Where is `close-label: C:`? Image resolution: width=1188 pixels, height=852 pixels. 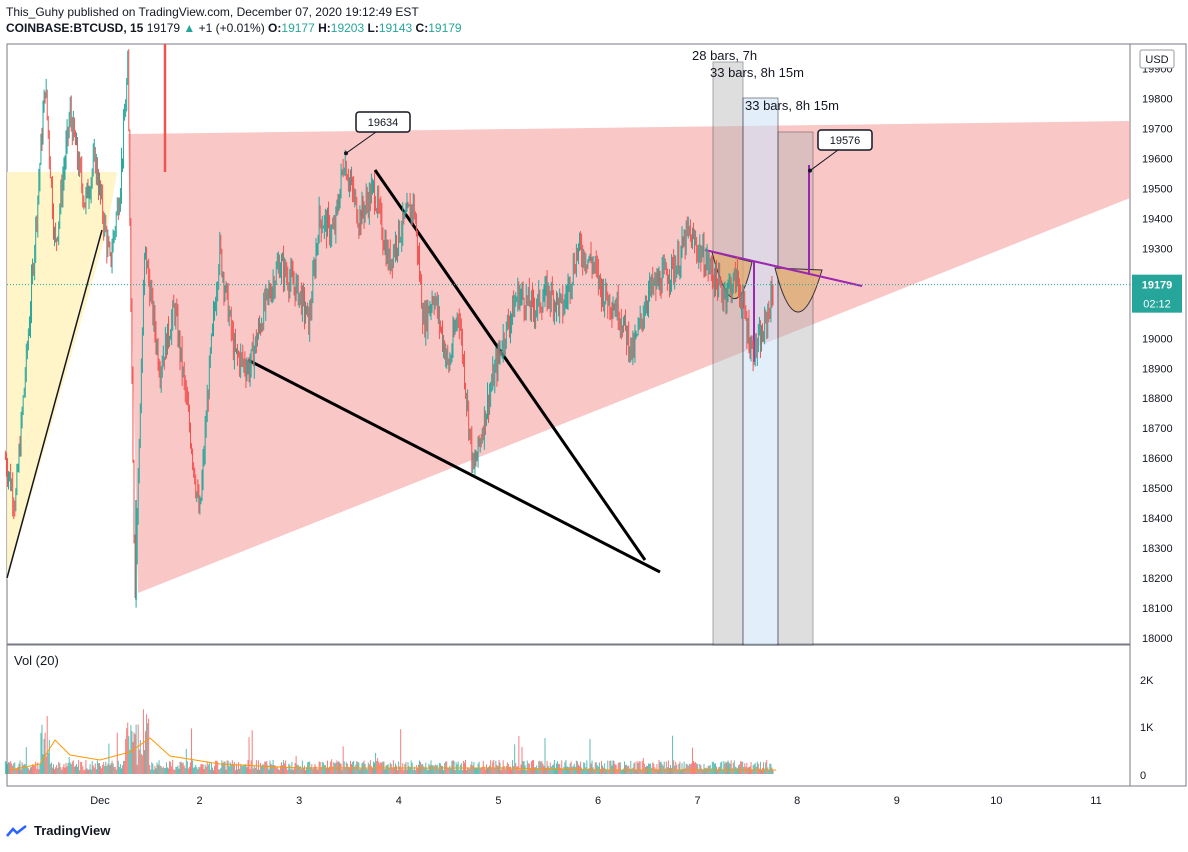 close-label: C: is located at coordinates (422, 28).